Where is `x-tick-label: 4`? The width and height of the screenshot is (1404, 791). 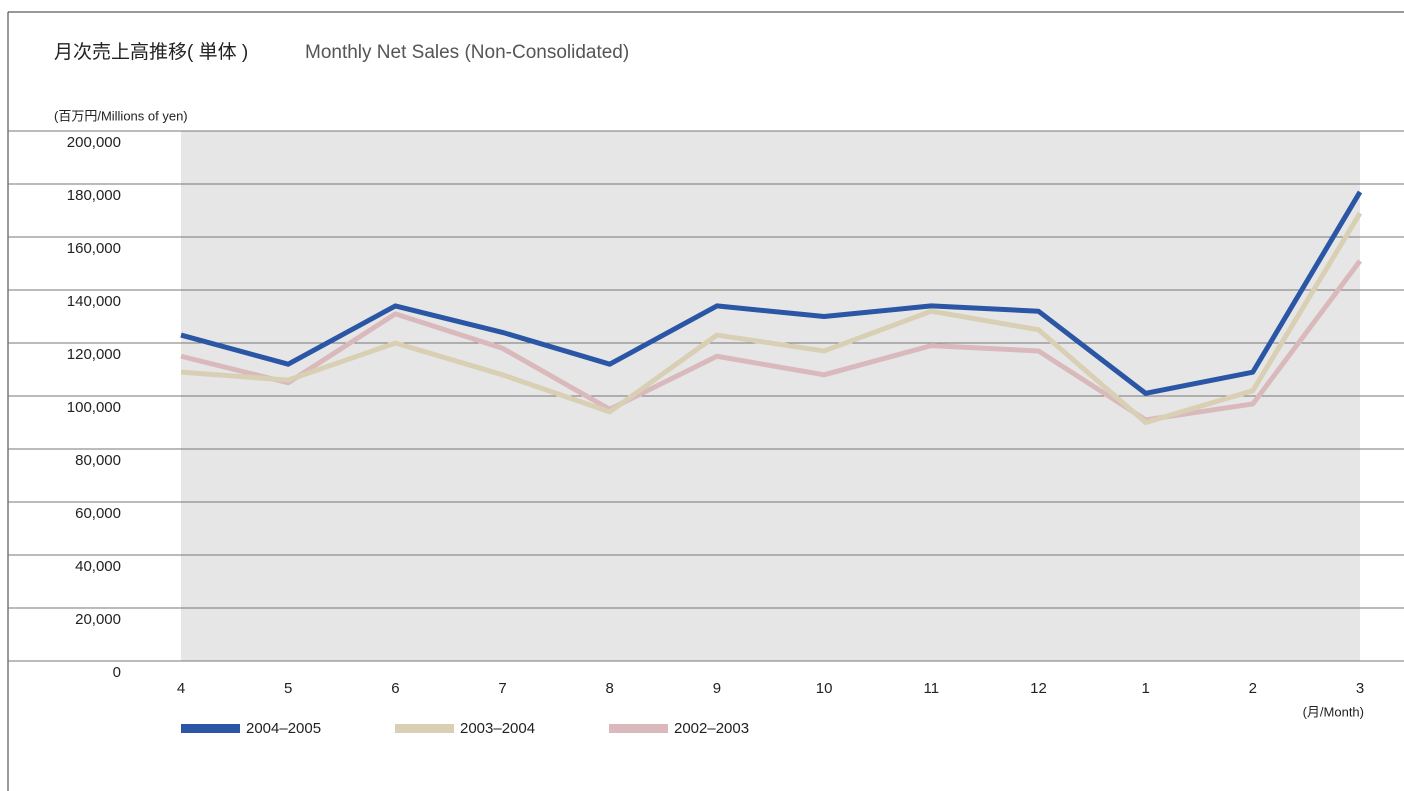
x-tick-label: 4 is located at coordinates (181, 688).